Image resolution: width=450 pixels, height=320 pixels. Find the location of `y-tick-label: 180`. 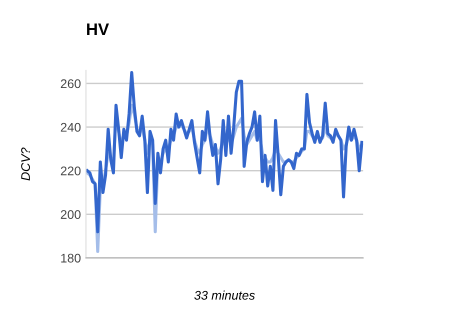

y-tick-label: 180 is located at coordinates (71, 258).